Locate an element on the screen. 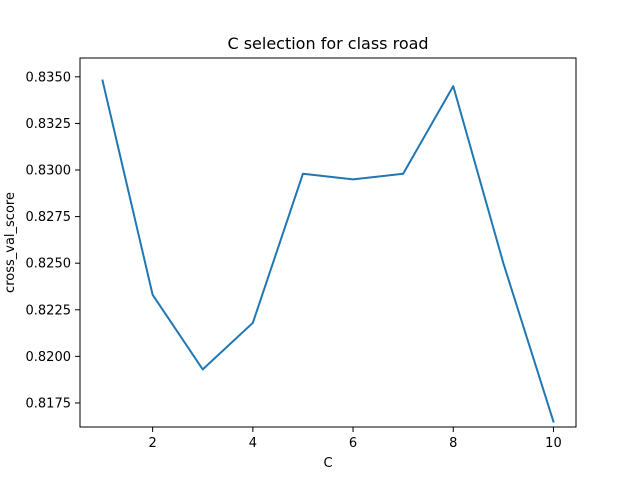  y-tick-label: 0.8175 is located at coordinates (49, 403).